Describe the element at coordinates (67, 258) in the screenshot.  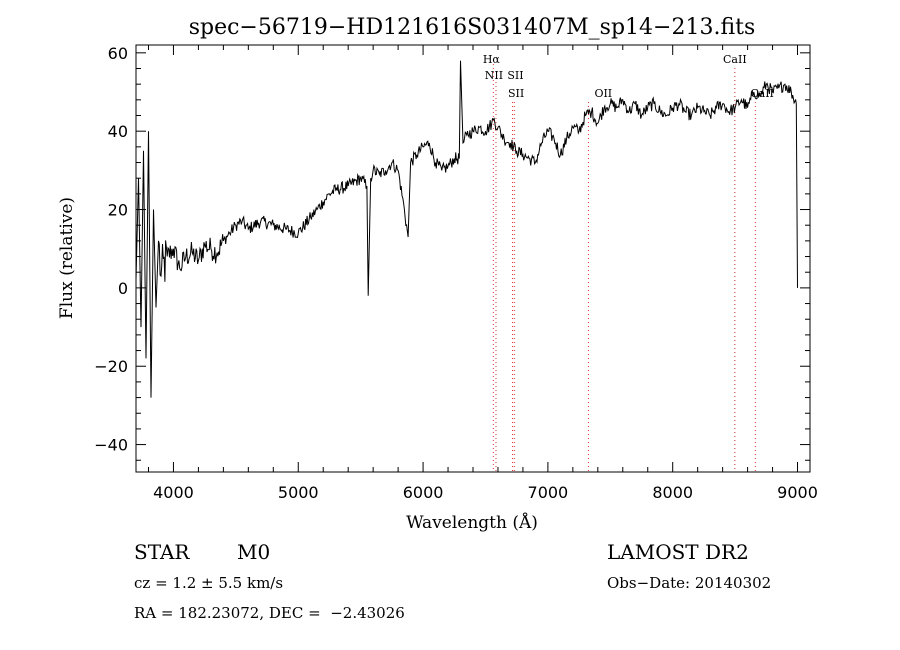
I see `y-axis-label: Flux (relative)` at that location.